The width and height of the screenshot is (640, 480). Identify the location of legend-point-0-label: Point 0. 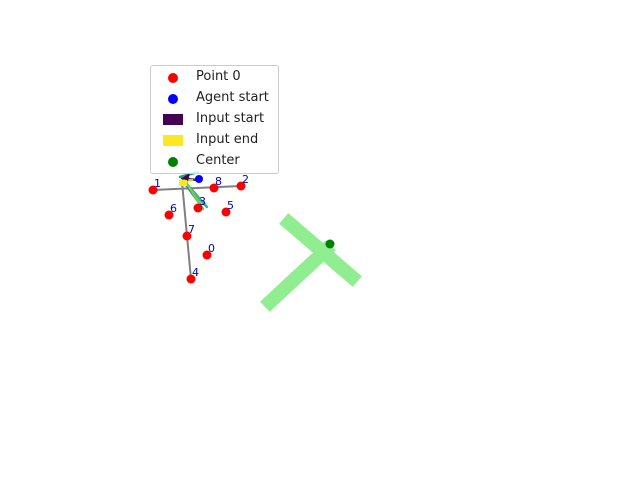
(218, 76).